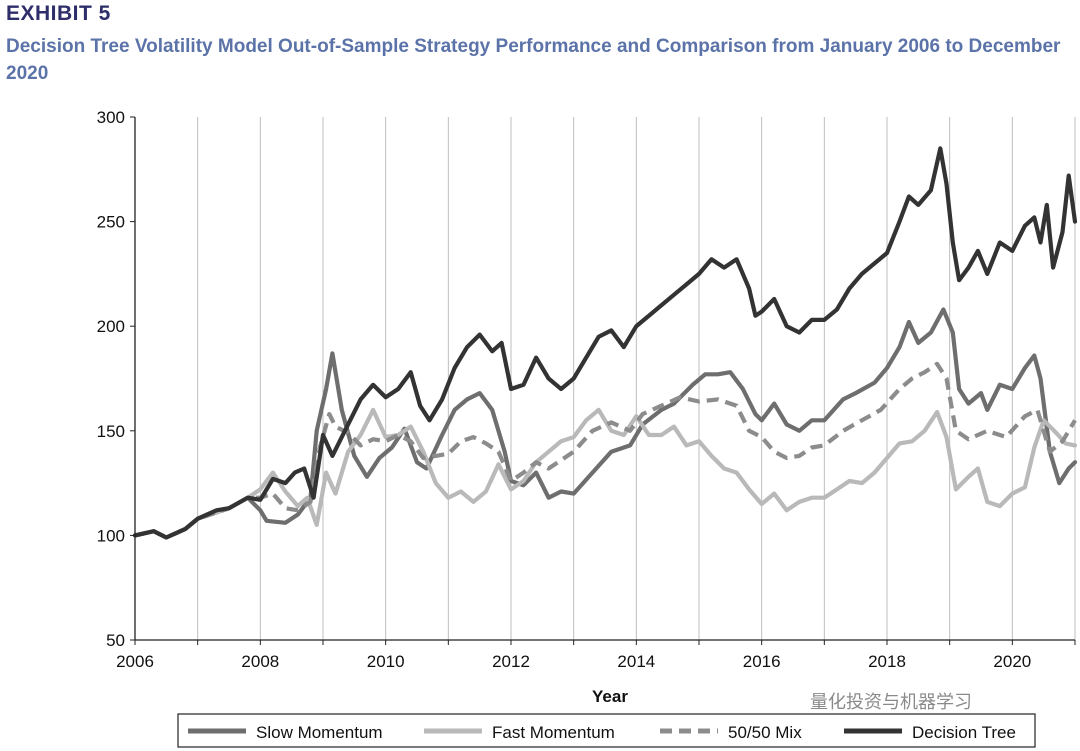 This screenshot has width=1080, height=751. Describe the element at coordinates (891, 702) in the screenshot. I see `watermark-text: 量化投资与机器学习` at that location.